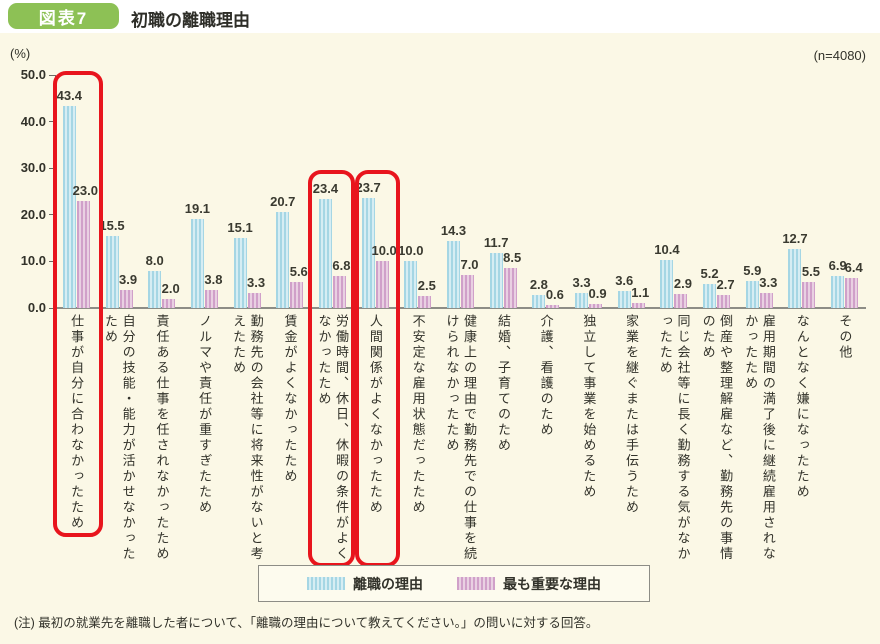  I want to click on value-label-series1: 2.8, so click(538, 284).